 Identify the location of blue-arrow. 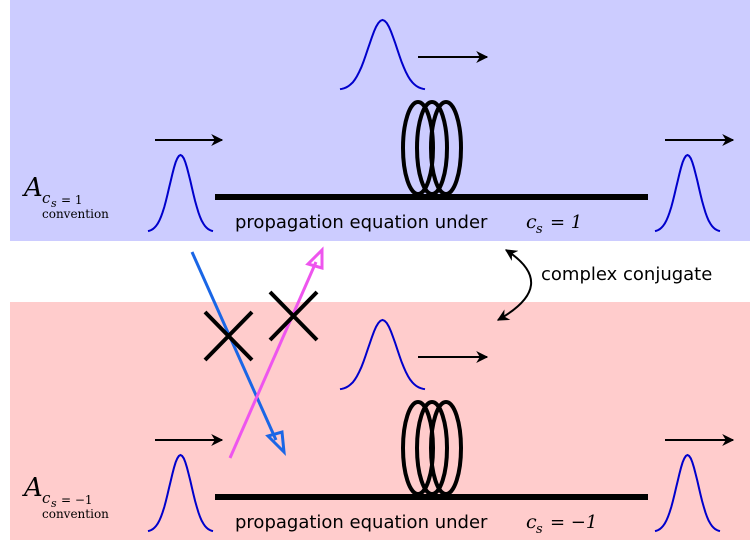
(234, 346).